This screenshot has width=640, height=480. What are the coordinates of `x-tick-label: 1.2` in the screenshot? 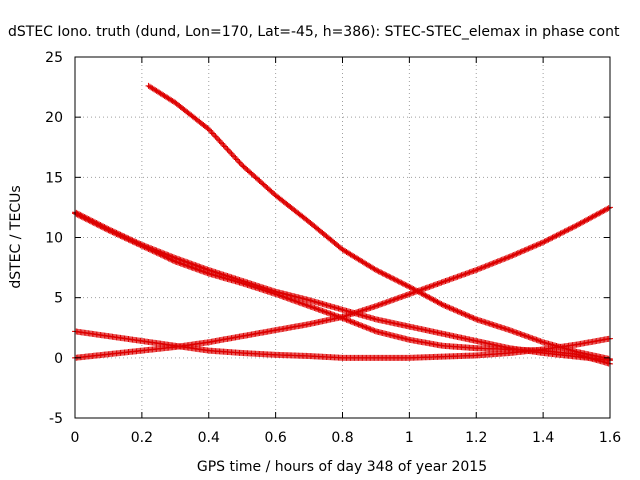 It's located at (476, 438).